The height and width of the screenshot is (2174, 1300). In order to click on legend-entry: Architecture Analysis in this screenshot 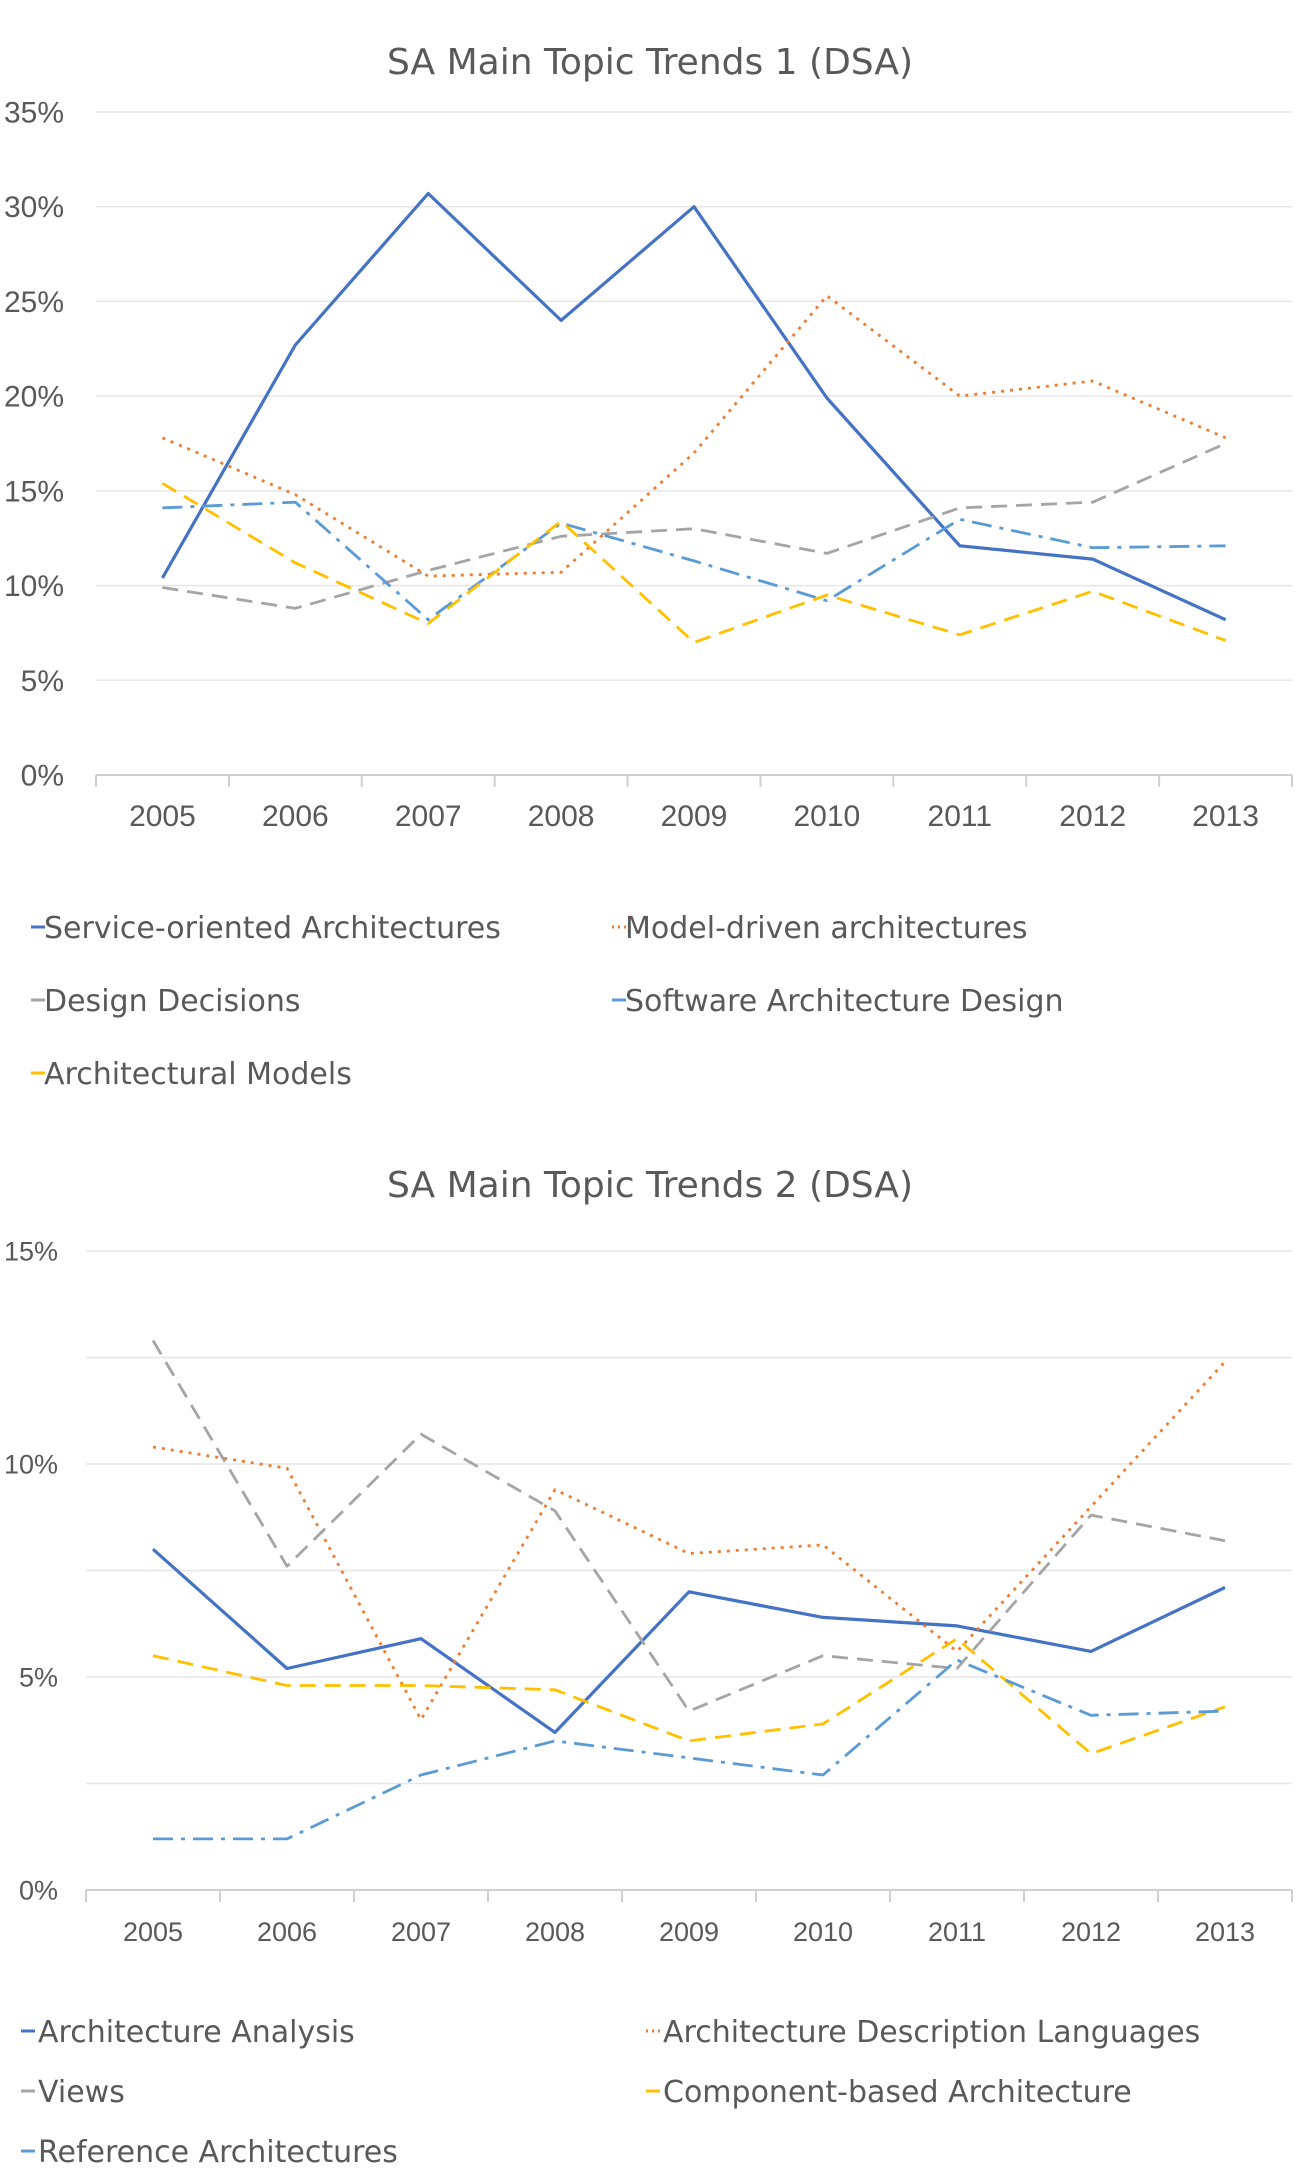, I will do `click(196, 2032)`.